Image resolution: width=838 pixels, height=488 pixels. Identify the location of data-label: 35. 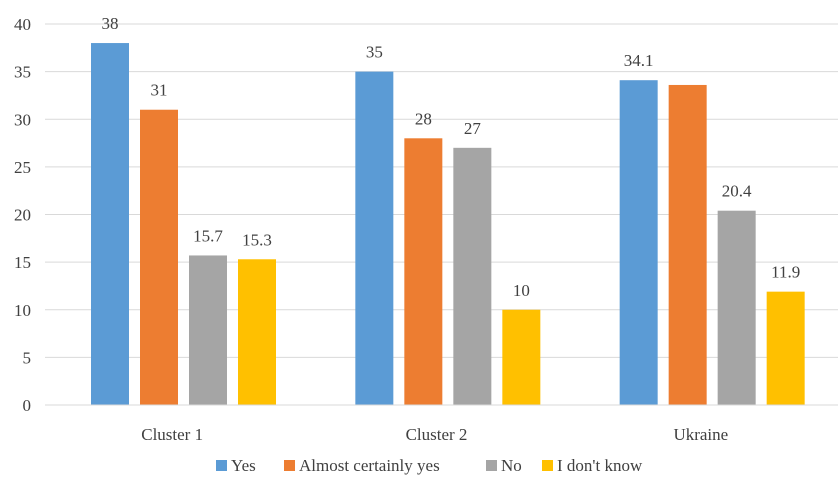
(374, 52).